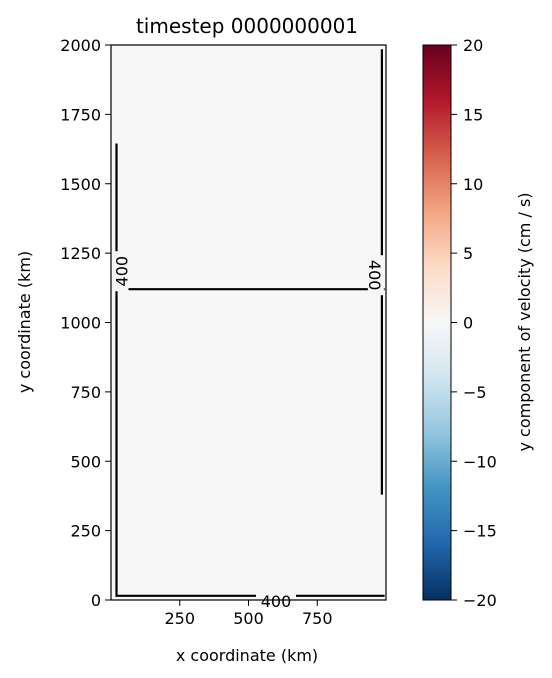 This screenshot has height=678, width=552. I want to click on colorbar-tick-label: −5, so click(475, 392).